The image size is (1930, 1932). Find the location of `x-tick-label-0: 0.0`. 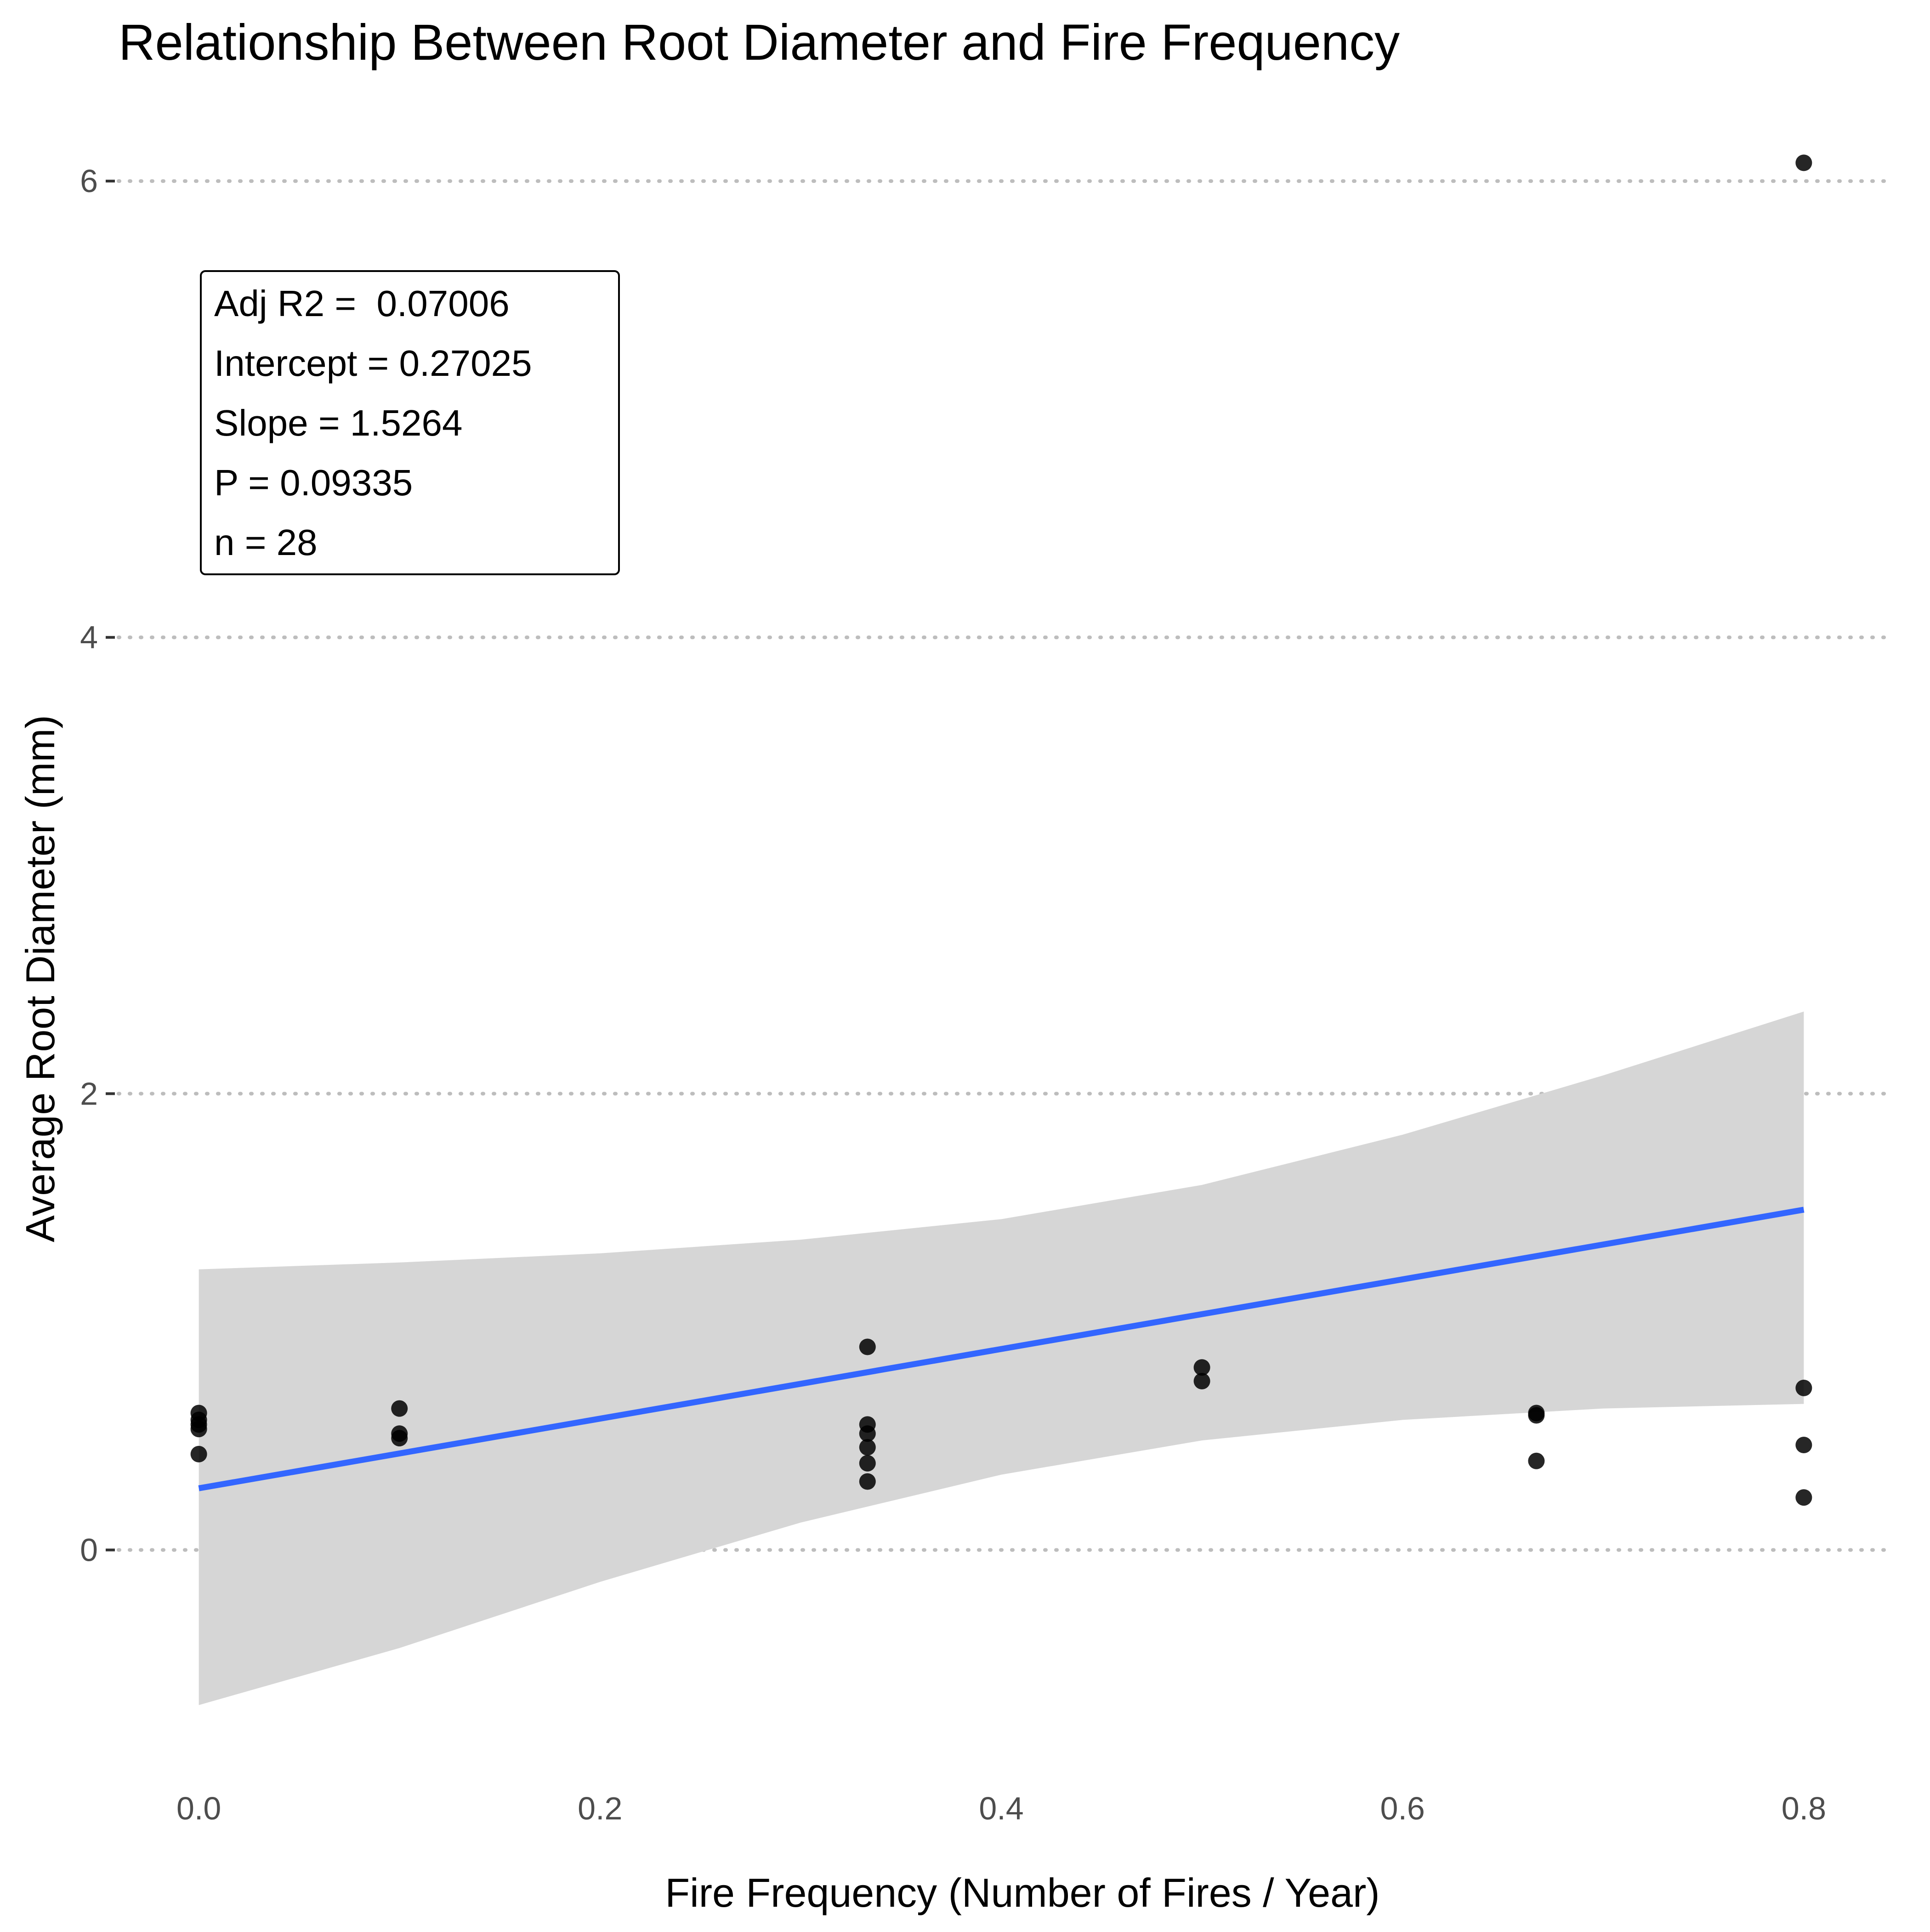

x-tick-label-0: 0.0 is located at coordinates (198, 1808).